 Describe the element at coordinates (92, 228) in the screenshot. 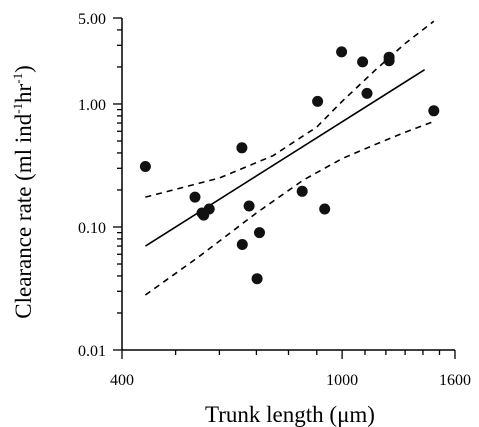

I see `y-tick-label: 0.10` at that location.